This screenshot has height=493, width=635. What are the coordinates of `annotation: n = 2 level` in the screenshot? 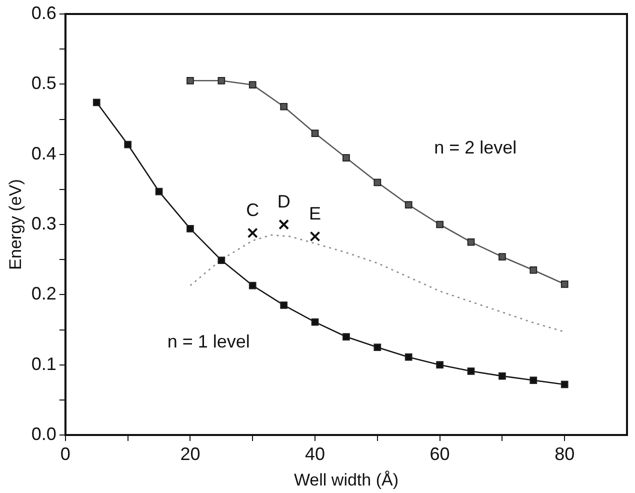 It's located at (475, 148).